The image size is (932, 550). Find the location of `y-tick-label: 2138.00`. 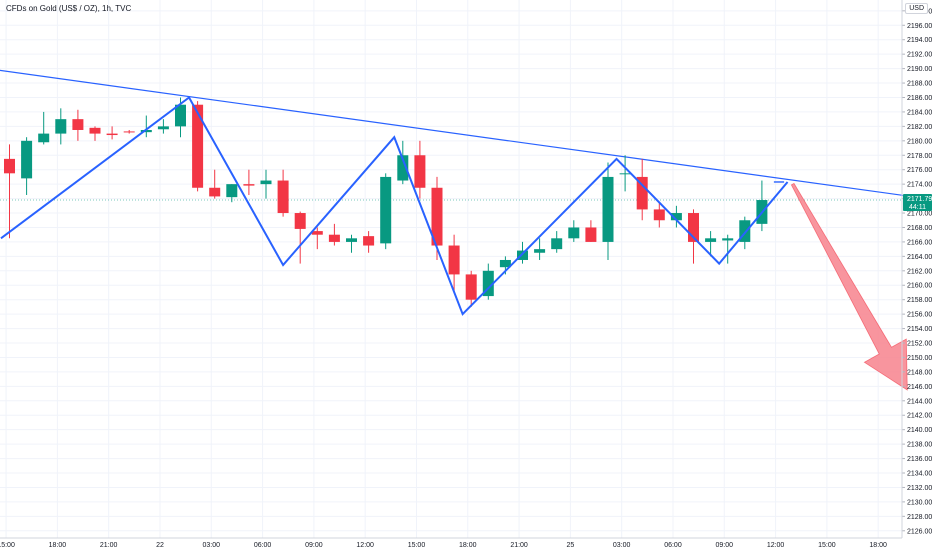

y-tick-label: 2138.00 is located at coordinates (919, 445).